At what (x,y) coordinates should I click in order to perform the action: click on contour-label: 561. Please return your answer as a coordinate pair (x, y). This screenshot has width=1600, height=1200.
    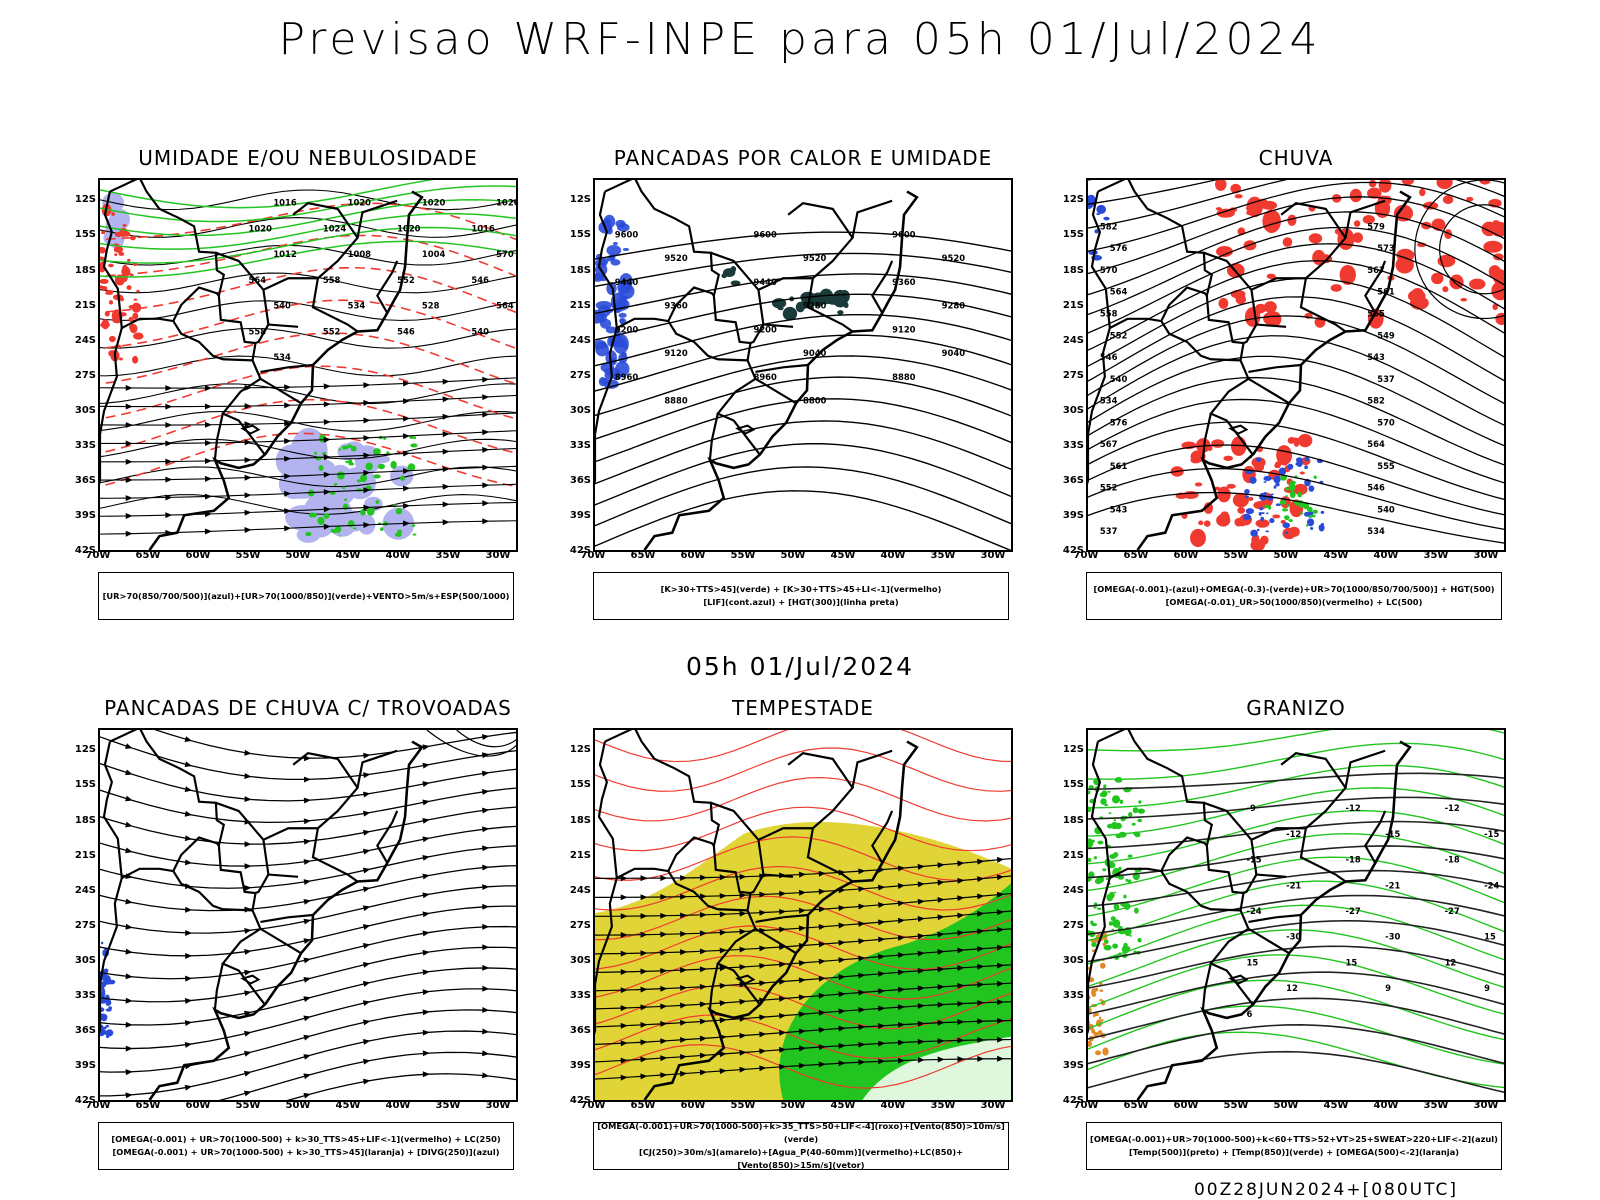
    Looking at the image, I should click on (1119, 466).